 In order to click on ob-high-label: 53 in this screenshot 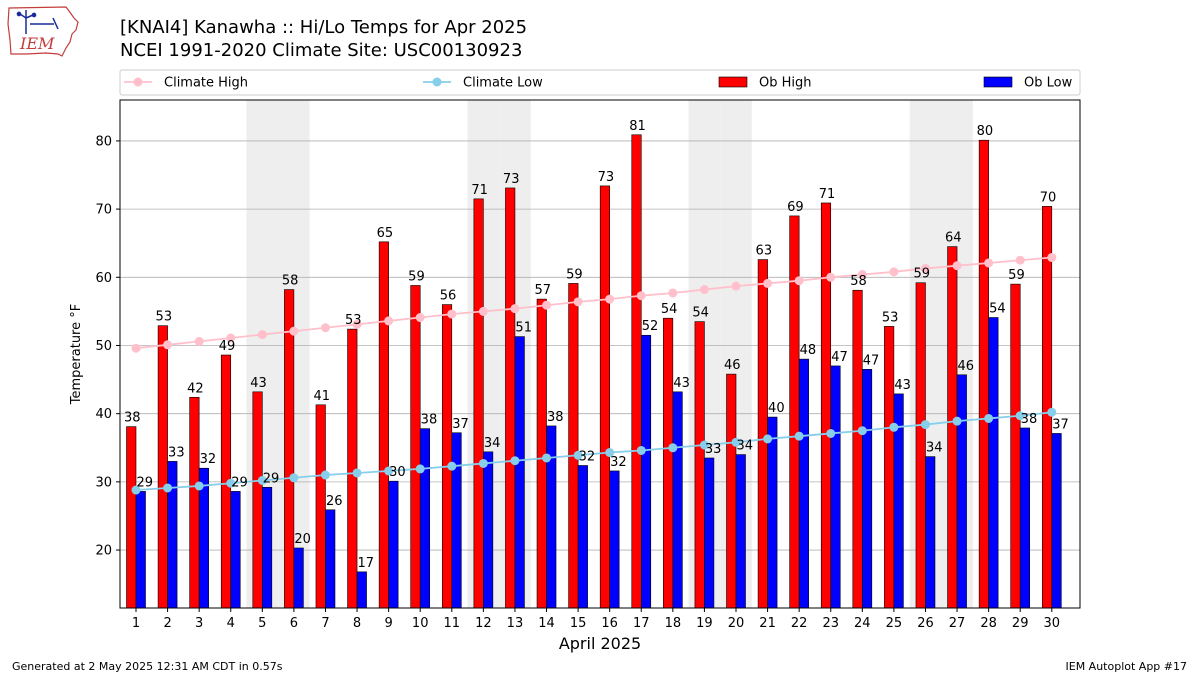, I will do `click(890, 317)`.